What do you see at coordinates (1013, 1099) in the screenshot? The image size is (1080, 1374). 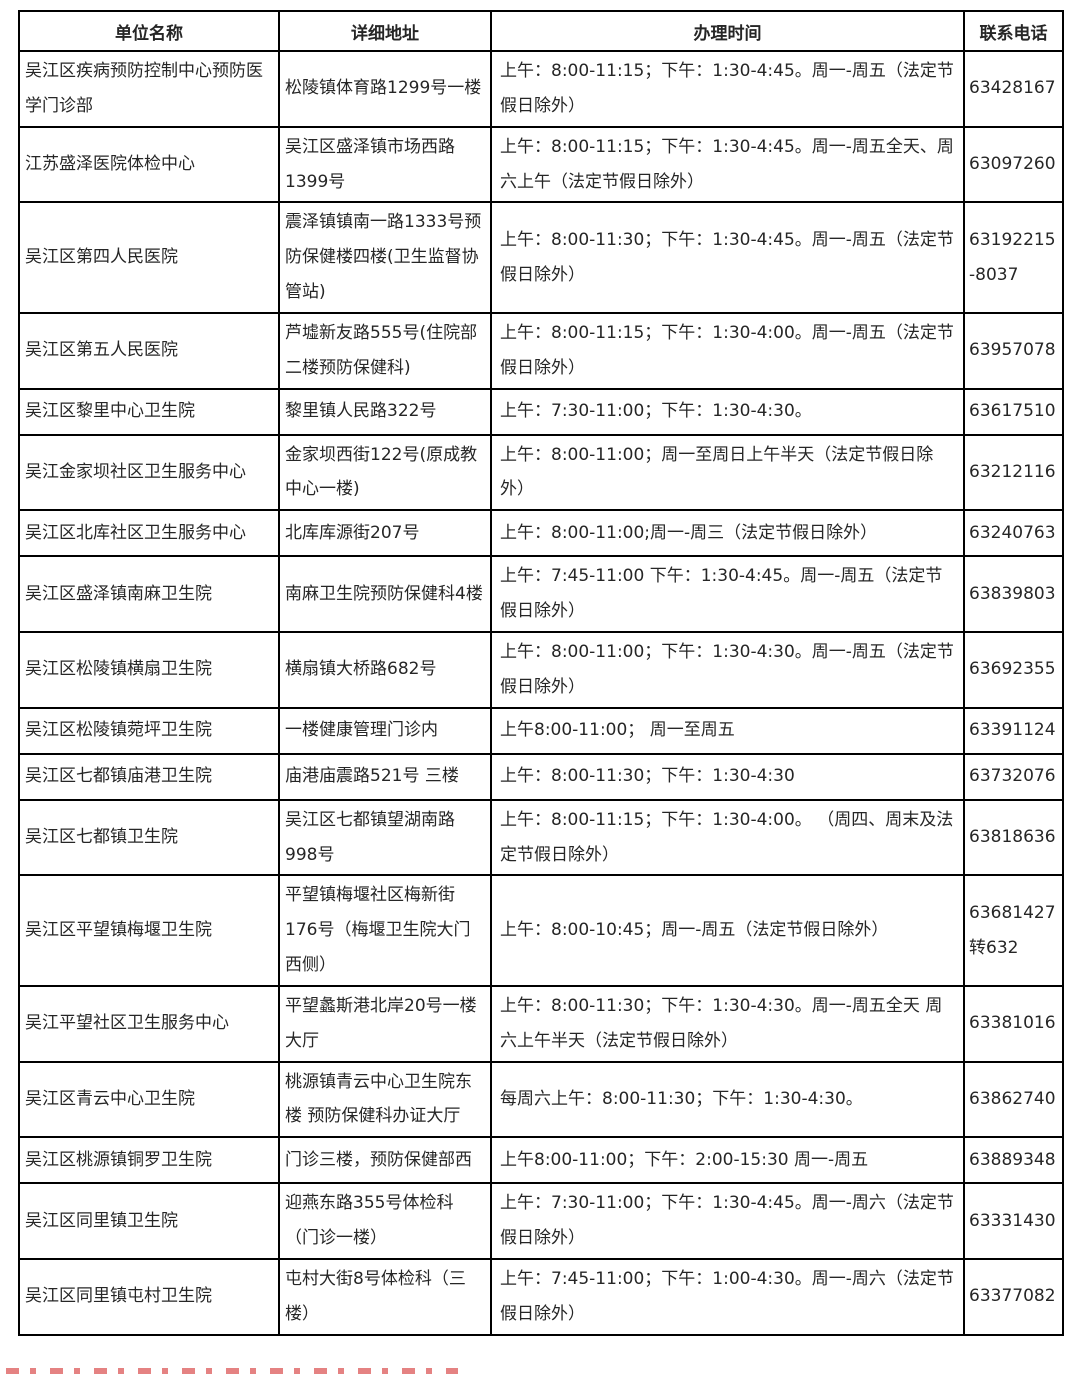 I see `phone-cell: 63862740` at bounding box center [1013, 1099].